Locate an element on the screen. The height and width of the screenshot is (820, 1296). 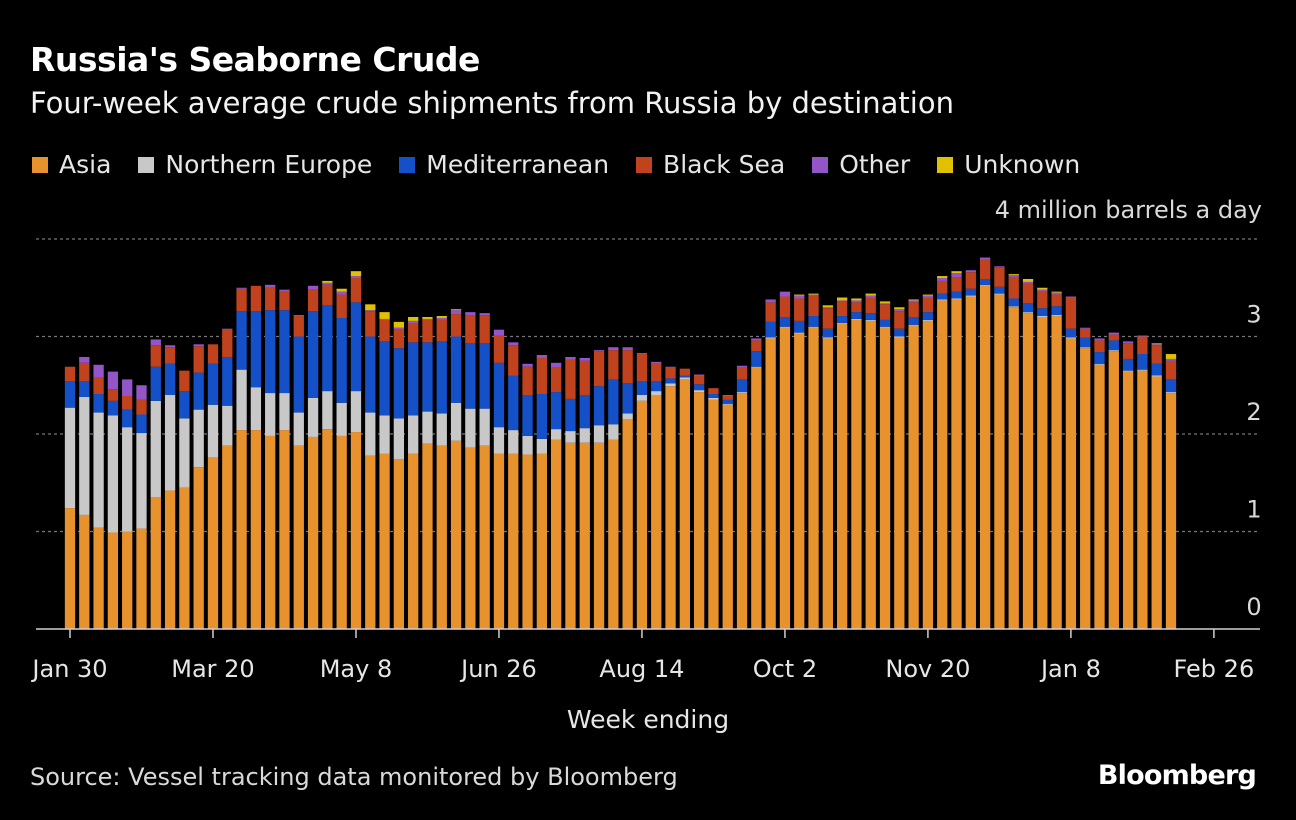
y-tick-label: 3 is located at coordinates (1253, 315).